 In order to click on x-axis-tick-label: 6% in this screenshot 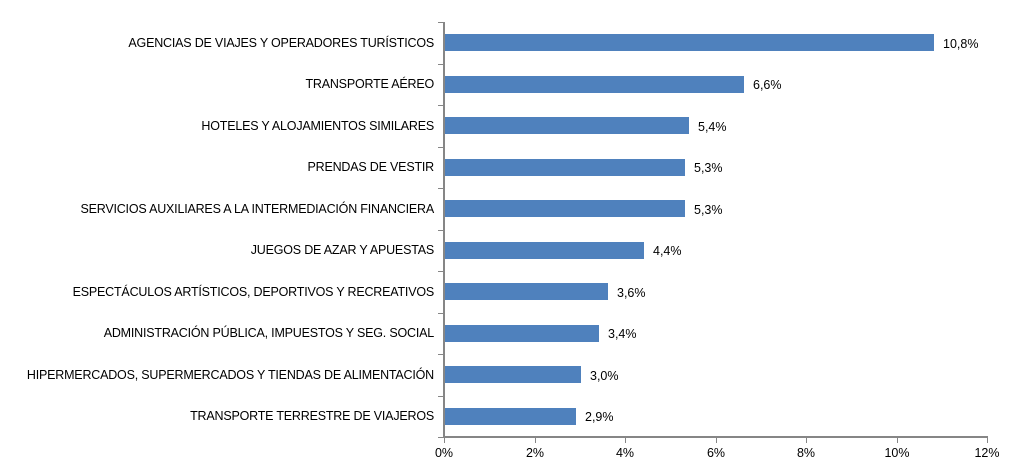, I will do `click(716, 453)`.